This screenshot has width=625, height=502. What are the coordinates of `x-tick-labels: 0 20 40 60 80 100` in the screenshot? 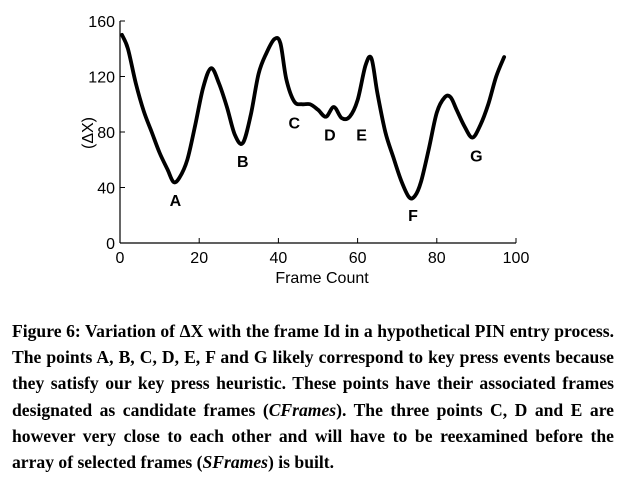 It's located at (323, 258).